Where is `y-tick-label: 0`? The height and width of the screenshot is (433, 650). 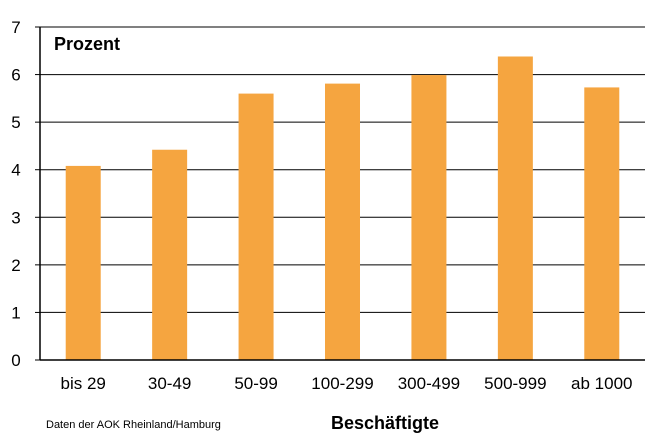 y-tick-label: 0 is located at coordinates (15, 360).